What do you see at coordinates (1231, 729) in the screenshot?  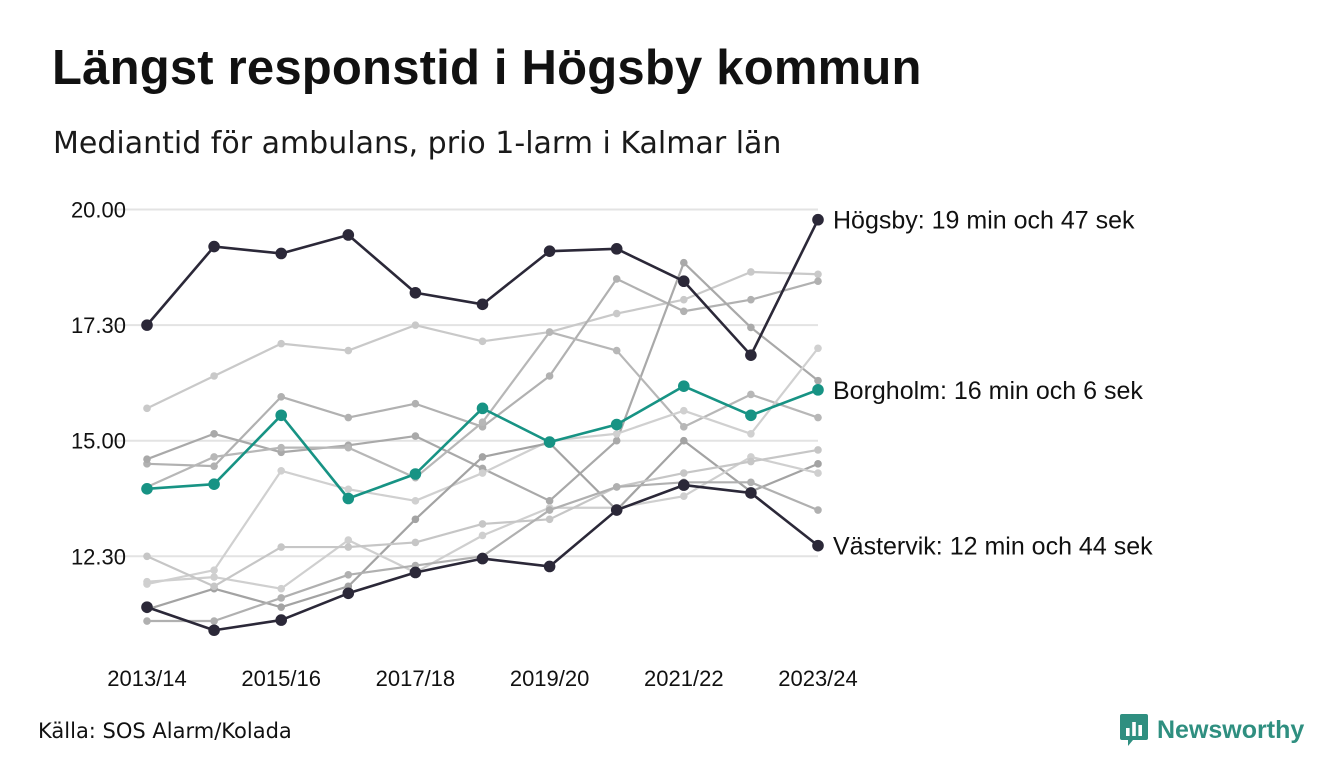 I see `brand-name: Newsworthy` at bounding box center [1231, 729].